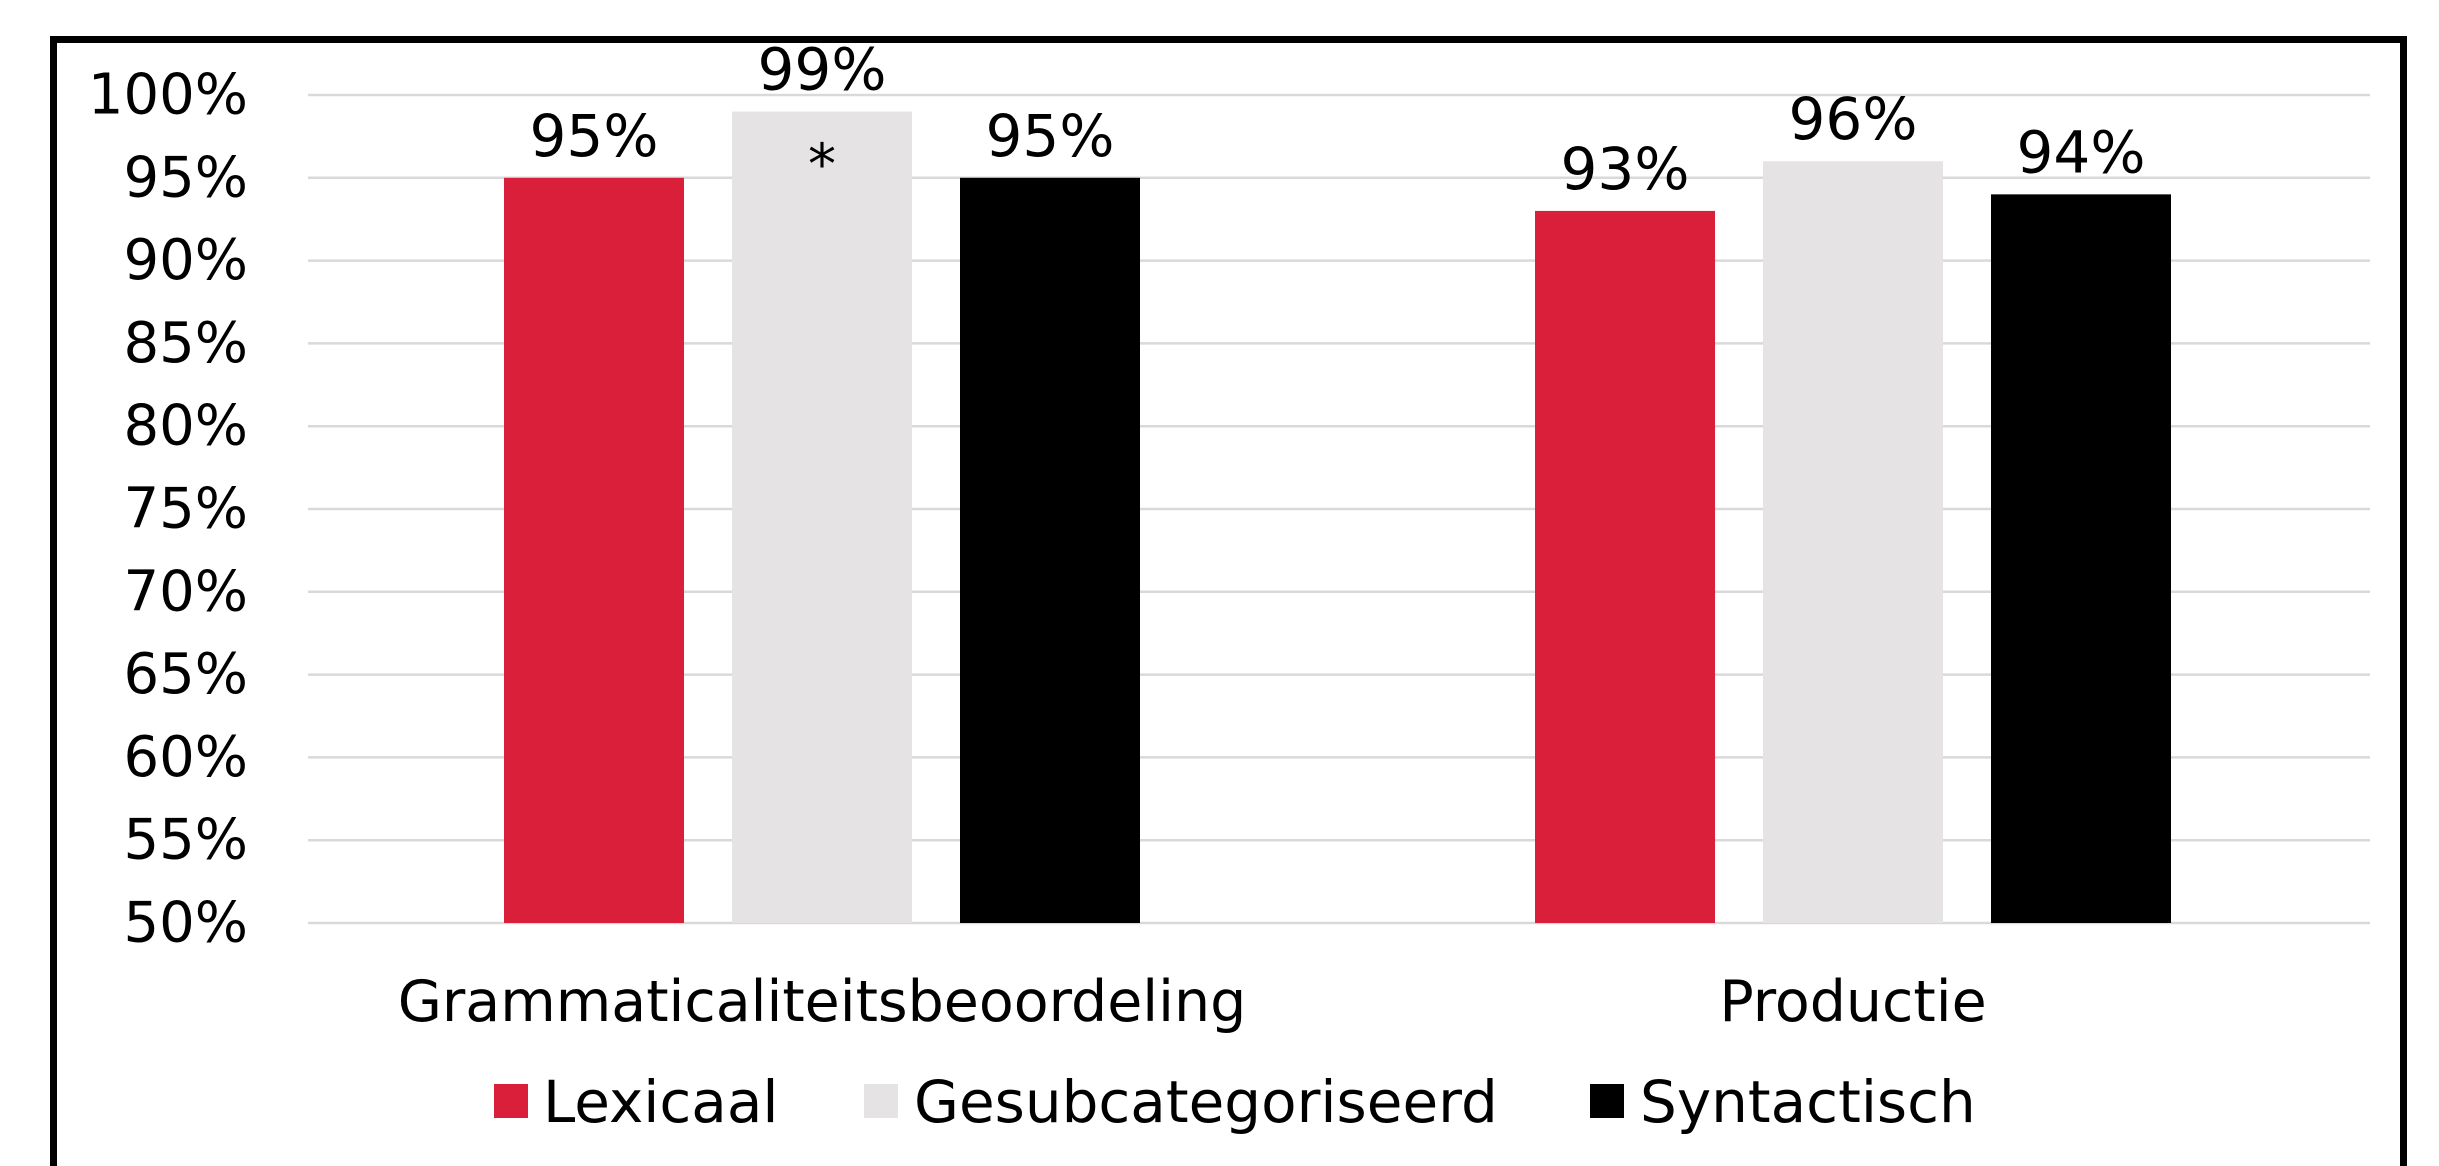  What do you see at coordinates (186, 923) in the screenshot?
I see `y-tick-label: 50%` at bounding box center [186, 923].